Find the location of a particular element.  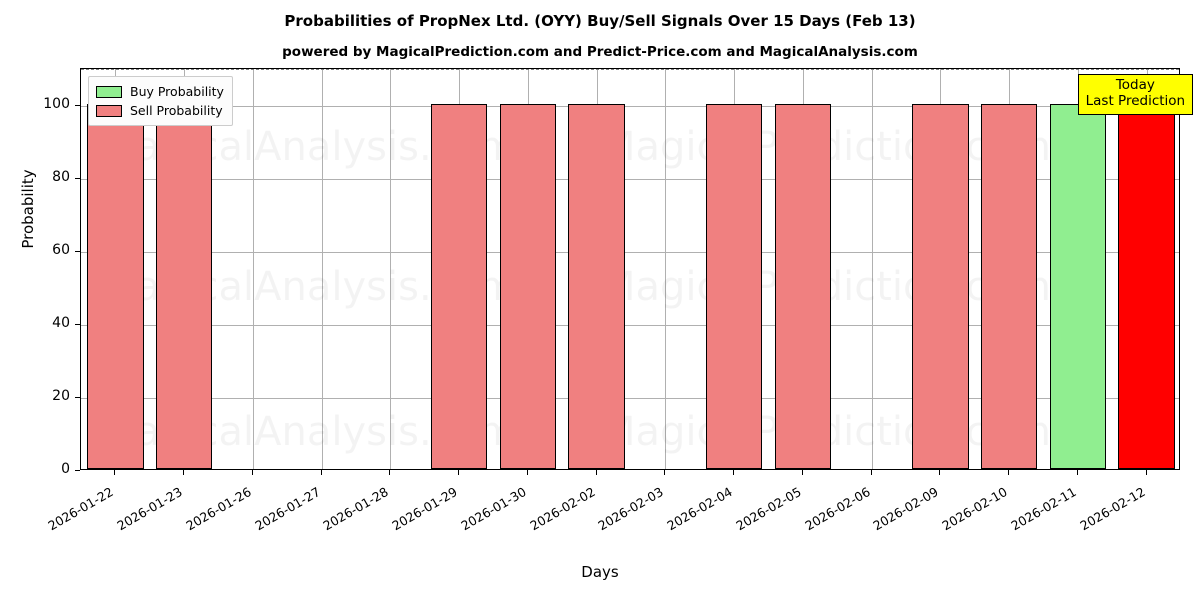

bar-2026-02-09-sell-probability is located at coordinates (940, 286).